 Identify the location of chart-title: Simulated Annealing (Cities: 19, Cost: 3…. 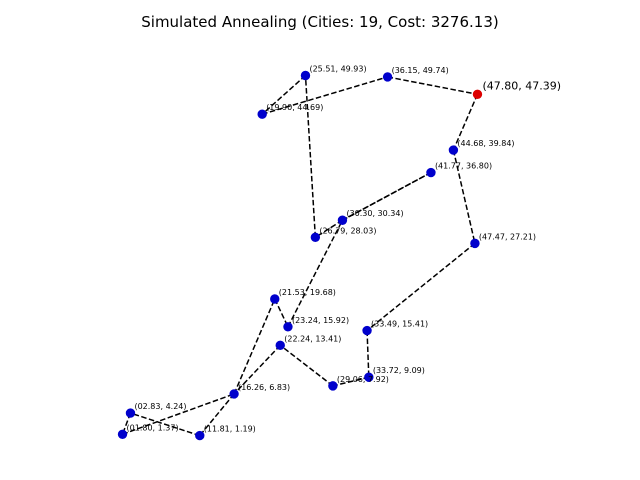
(319, 22).